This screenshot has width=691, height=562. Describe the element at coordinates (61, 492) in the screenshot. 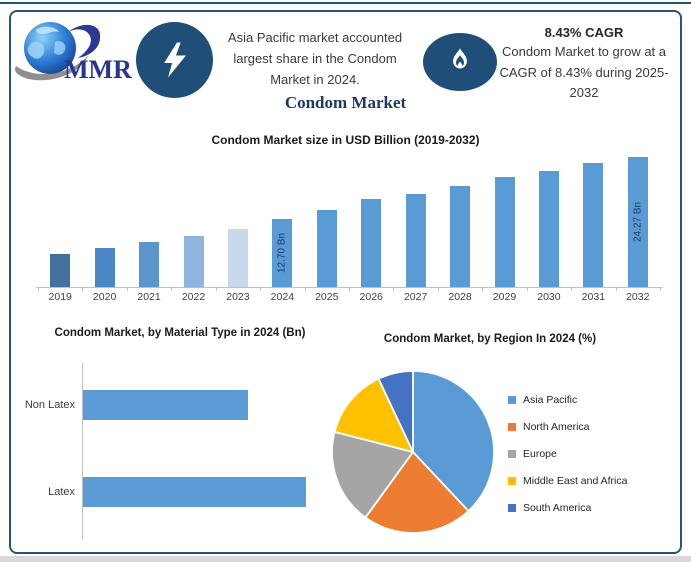

I see `hbar-label-latex: Latex` at that location.